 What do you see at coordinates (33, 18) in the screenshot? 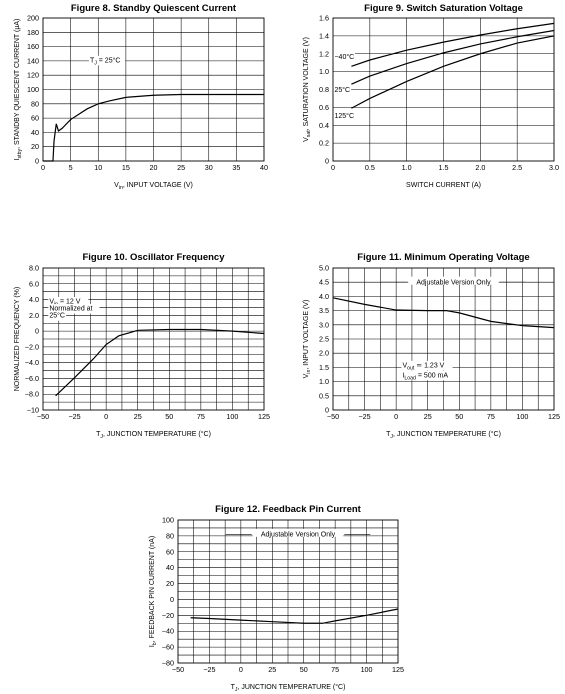
I see `y-tick-label: 200` at bounding box center [33, 18].